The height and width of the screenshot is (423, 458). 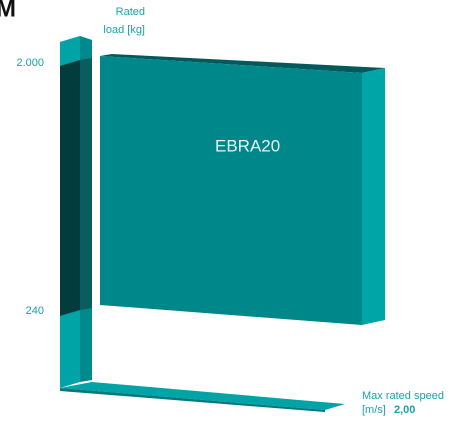 I want to click on box-side, so click(x=373, y=196).